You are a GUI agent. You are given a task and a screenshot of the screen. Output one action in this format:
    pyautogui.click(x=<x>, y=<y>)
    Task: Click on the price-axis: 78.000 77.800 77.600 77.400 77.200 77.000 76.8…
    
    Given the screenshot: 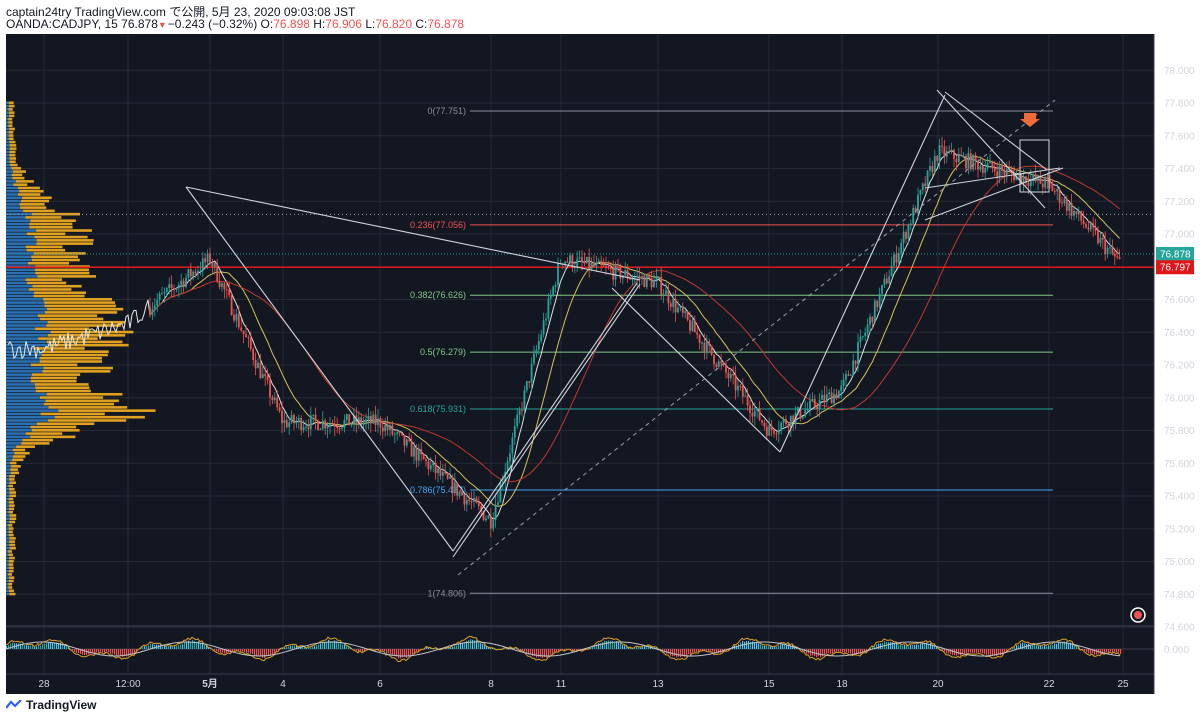 What is the action you would take?
    pyautogui.click(x=1175, y=350)
    